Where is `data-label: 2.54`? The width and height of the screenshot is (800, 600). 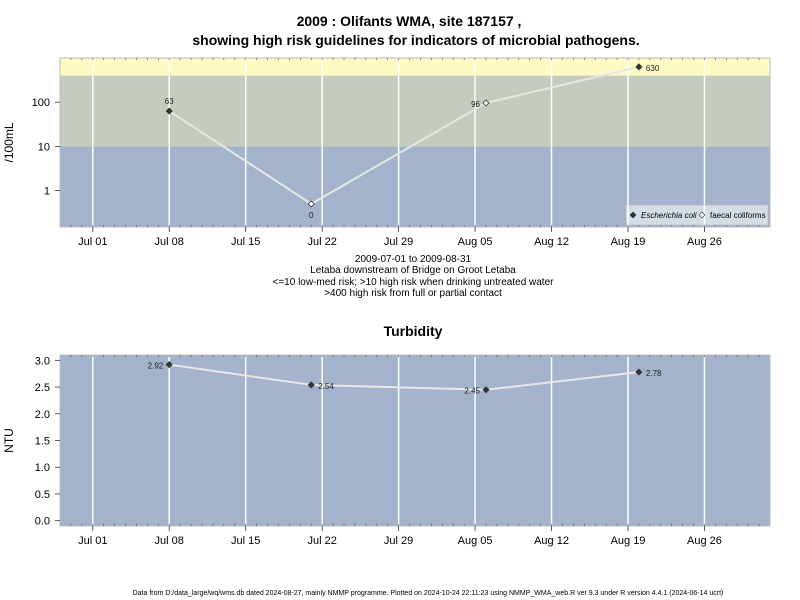
data-label: 2.54 is located at coordinates (326, 386).